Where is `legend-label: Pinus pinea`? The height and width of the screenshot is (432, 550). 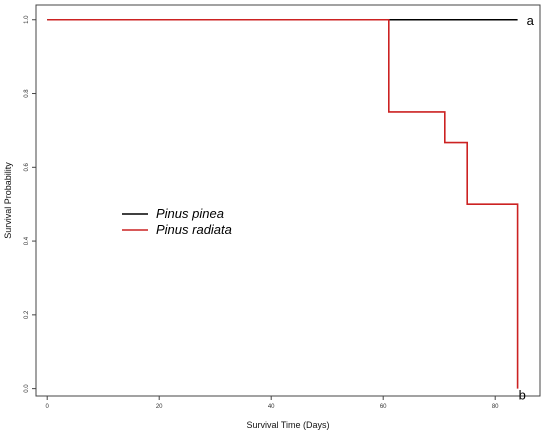
legend-label: Pinus pinea is located at coordinates (190, 213).